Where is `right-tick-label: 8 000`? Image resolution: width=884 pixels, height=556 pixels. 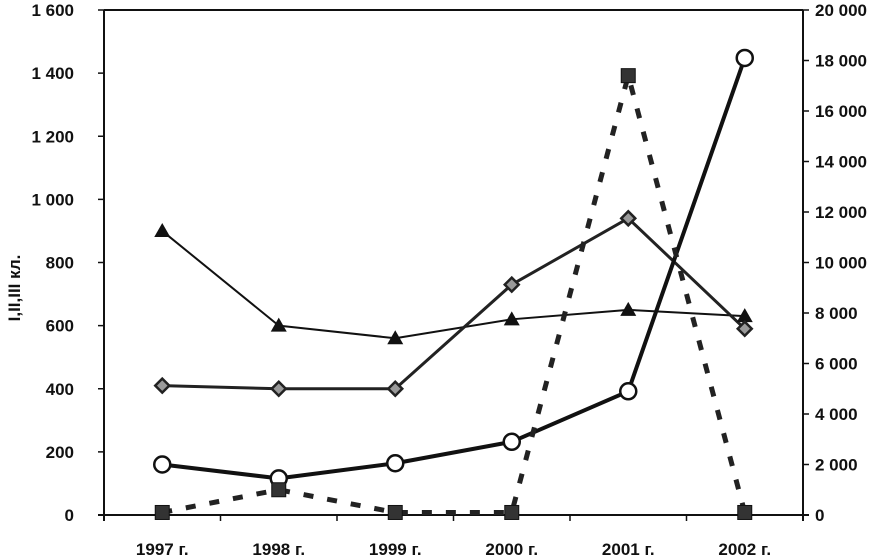 right-tick-label: 8 000 is located at coordinates (836, 313).